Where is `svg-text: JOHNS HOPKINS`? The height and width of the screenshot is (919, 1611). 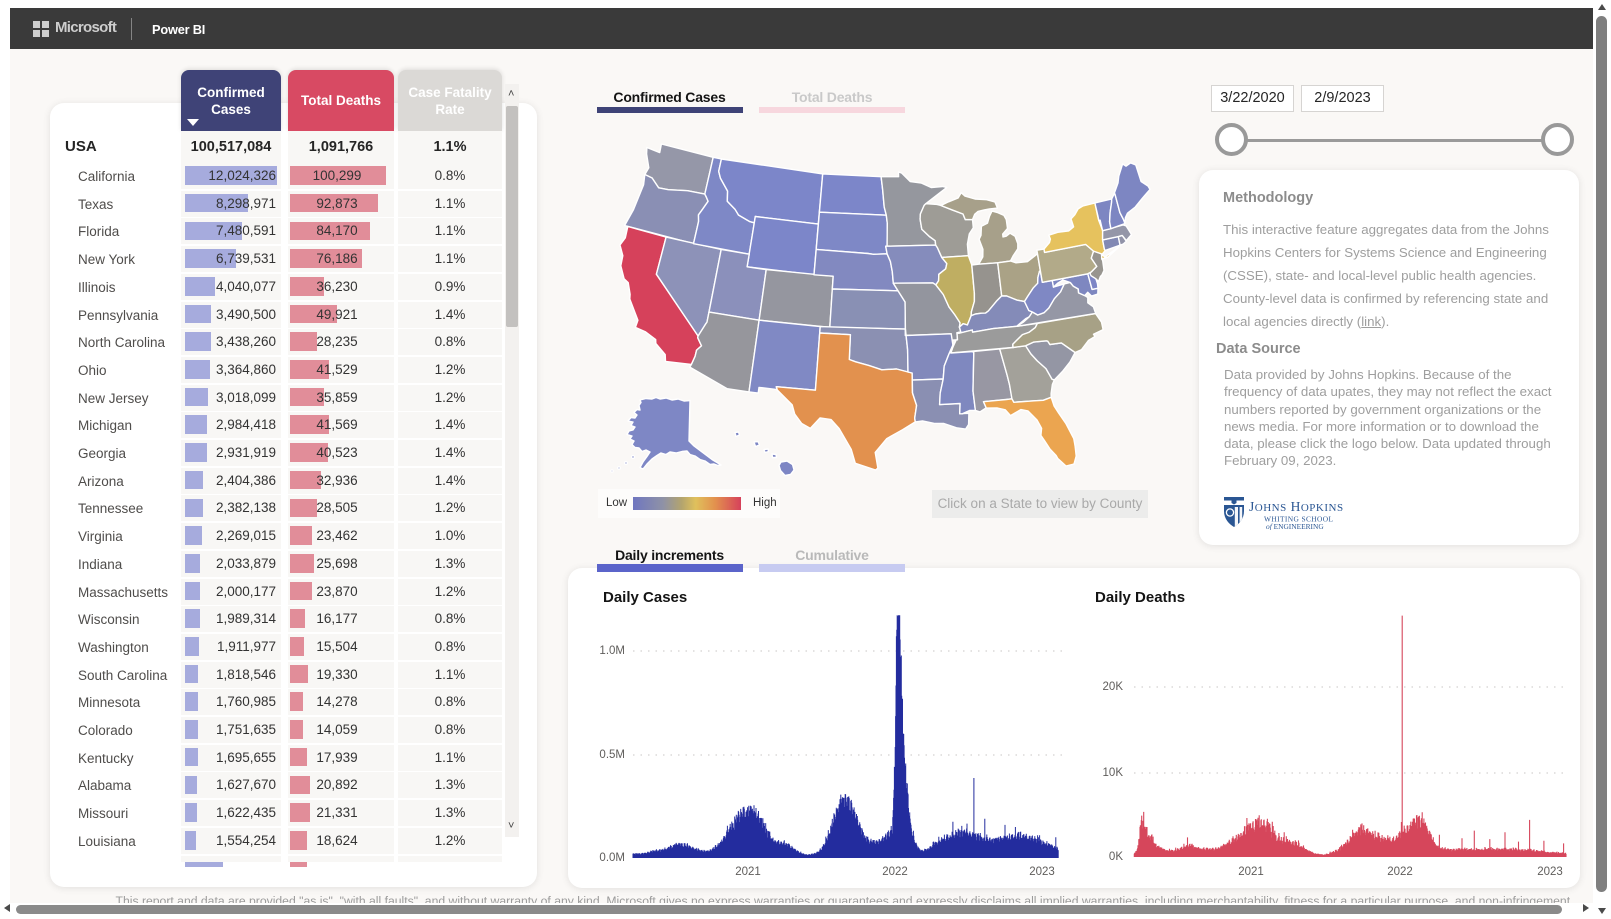 svg-text: JOHNS HOPKINS is located at coordinates (1296, 506).